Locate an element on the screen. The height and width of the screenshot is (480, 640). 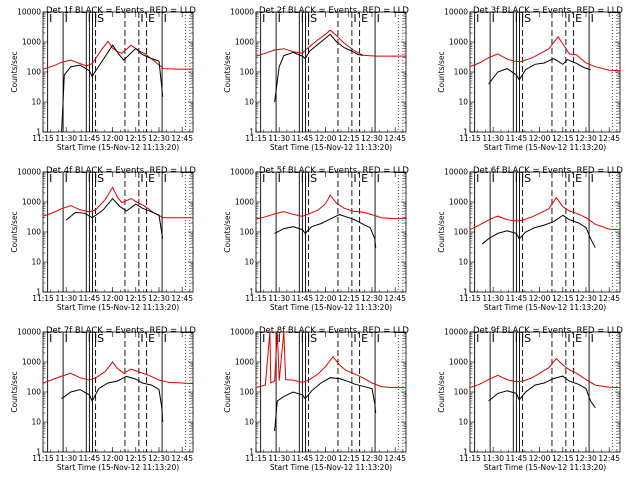
panel-title: Det 9f BLACK = Events, RED = LLD is located at coordinates (548, 331).